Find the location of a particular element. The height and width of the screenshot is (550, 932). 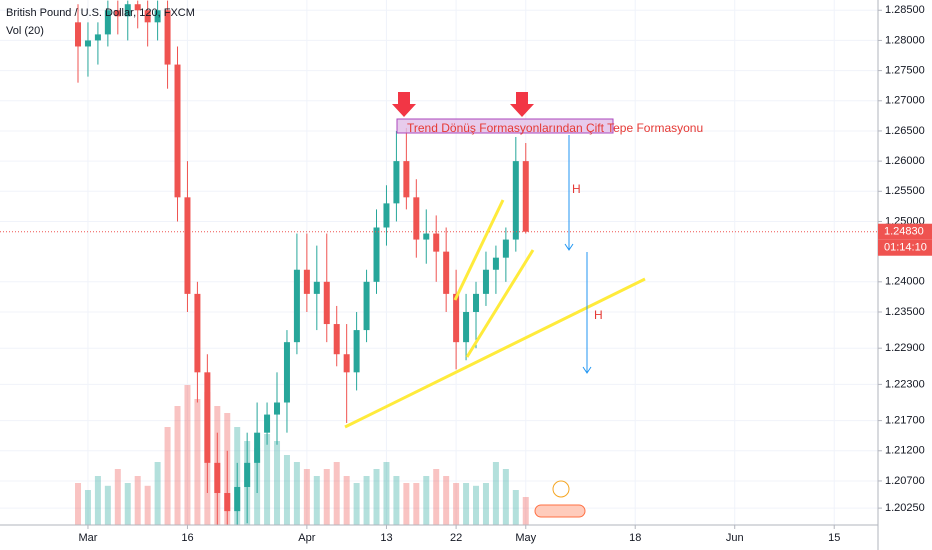

y-tick-label: 1.27000 is located at coordinates (905, 101).